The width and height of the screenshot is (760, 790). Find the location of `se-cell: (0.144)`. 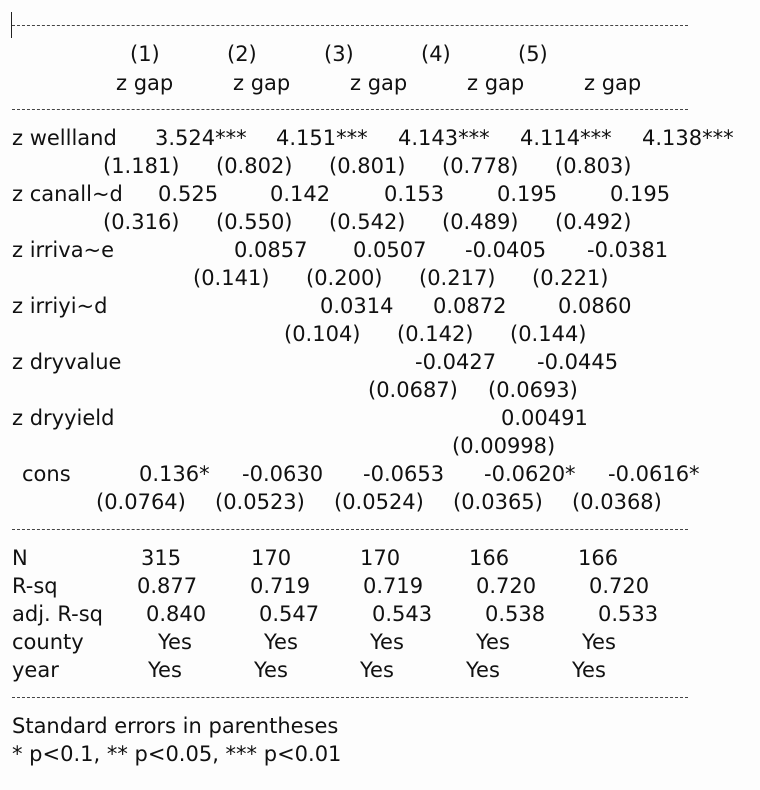

se-cell: (0.144) is located at coordinates (548, 334).